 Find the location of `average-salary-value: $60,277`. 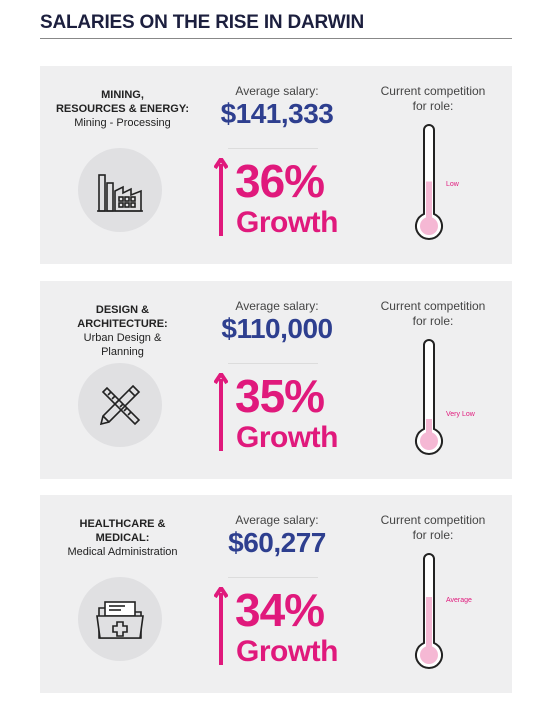

average-salary-value: $60,277 is located at coordinates (277, 542).